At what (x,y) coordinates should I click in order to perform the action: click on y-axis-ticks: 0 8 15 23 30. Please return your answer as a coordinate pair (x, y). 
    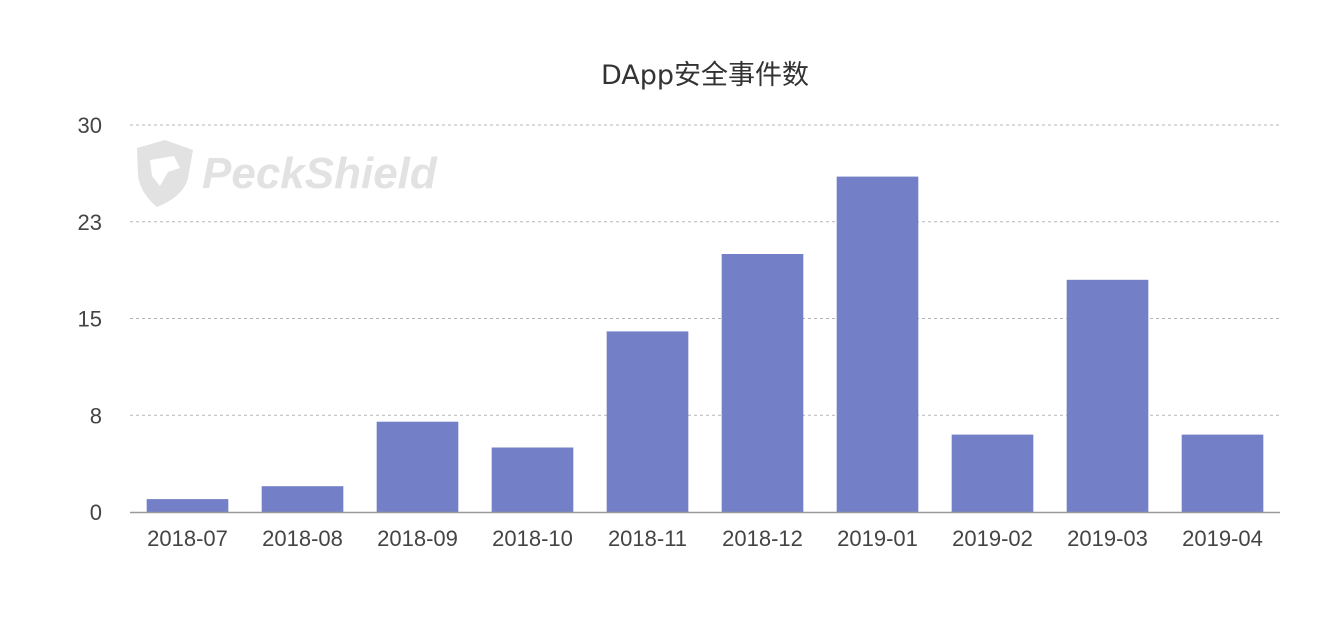
    Looking at the image, I should click on (90, 319).